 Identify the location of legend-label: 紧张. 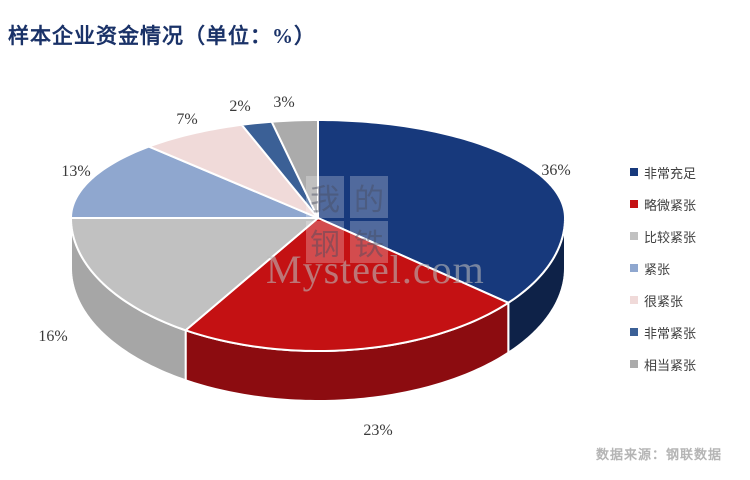
(657, 269).